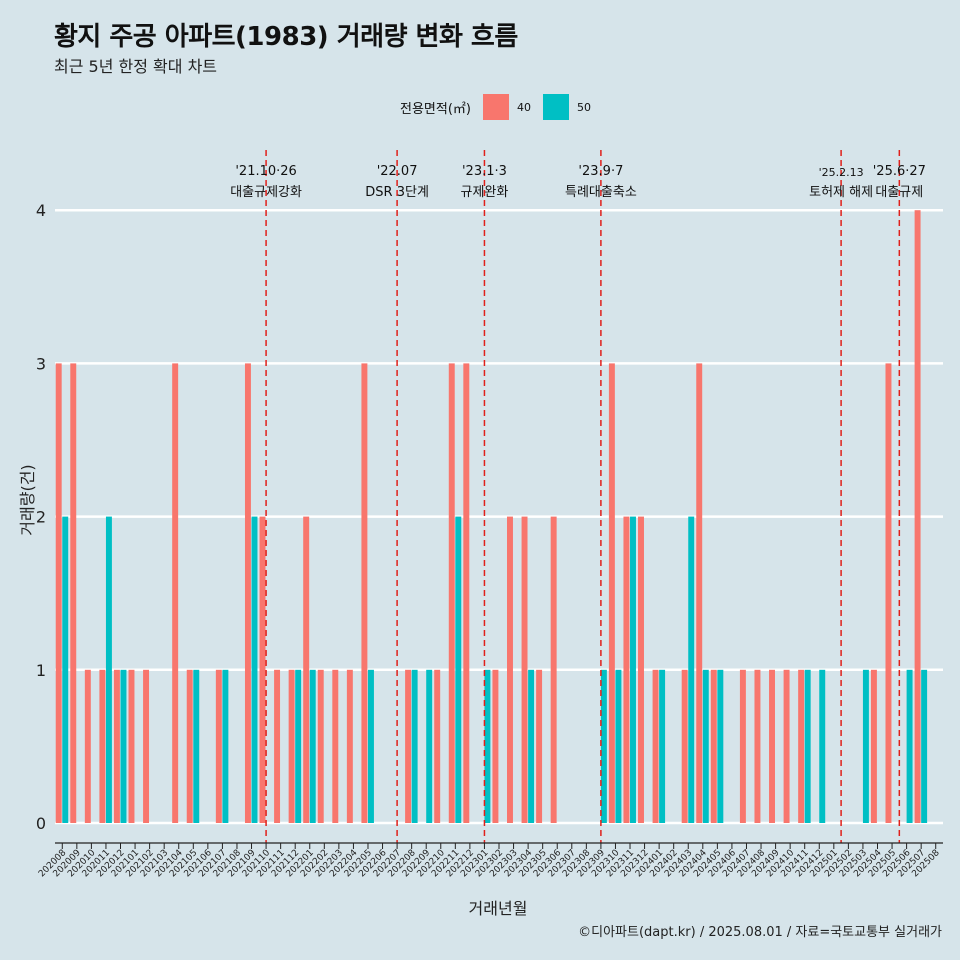  I want to click on event-label: 대출규제강화, so click(266, 192).